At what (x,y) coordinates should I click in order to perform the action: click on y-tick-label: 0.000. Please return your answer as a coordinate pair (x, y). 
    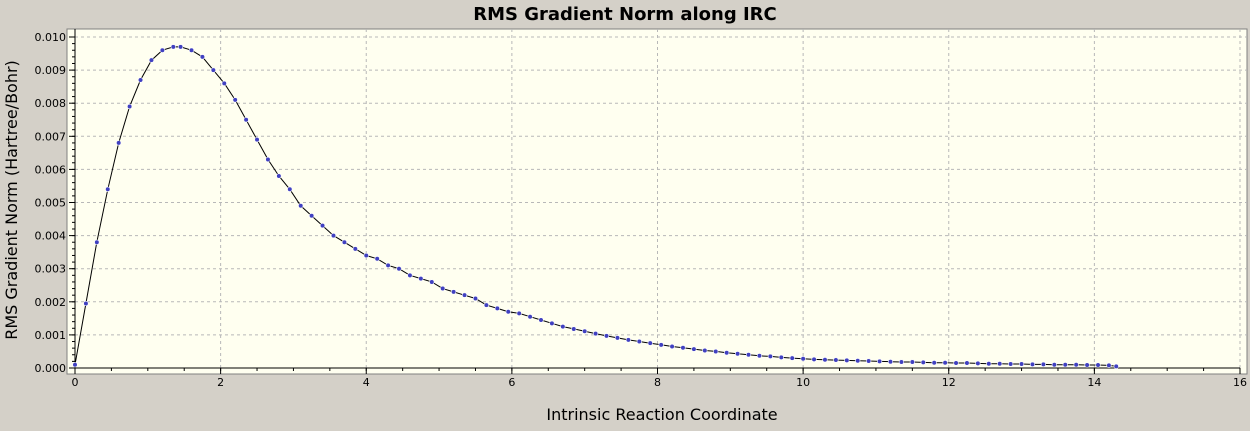
    Looking at the image, I should click on (51, 368).